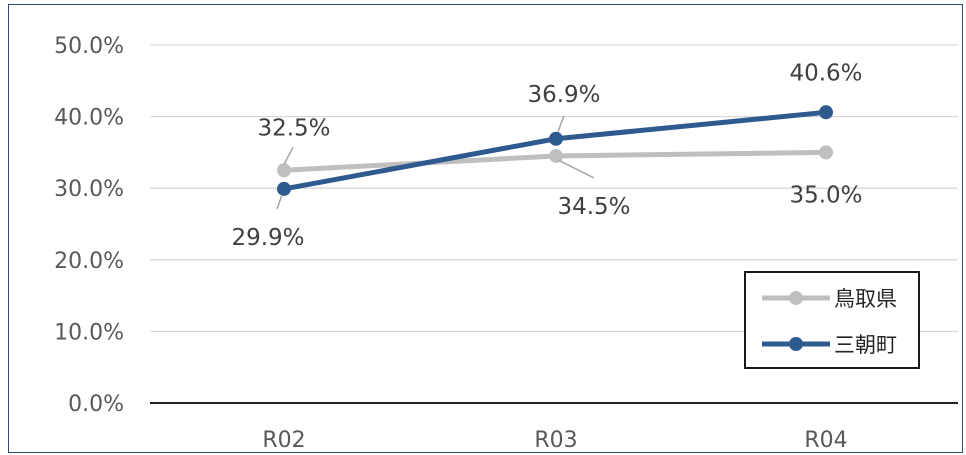 The width and height of the screenshot is (966, 455). What do you see at coordinates (865, 345) in the screenshot?
I see `legend-label: 三朝町` at bounding box center [865, 345].